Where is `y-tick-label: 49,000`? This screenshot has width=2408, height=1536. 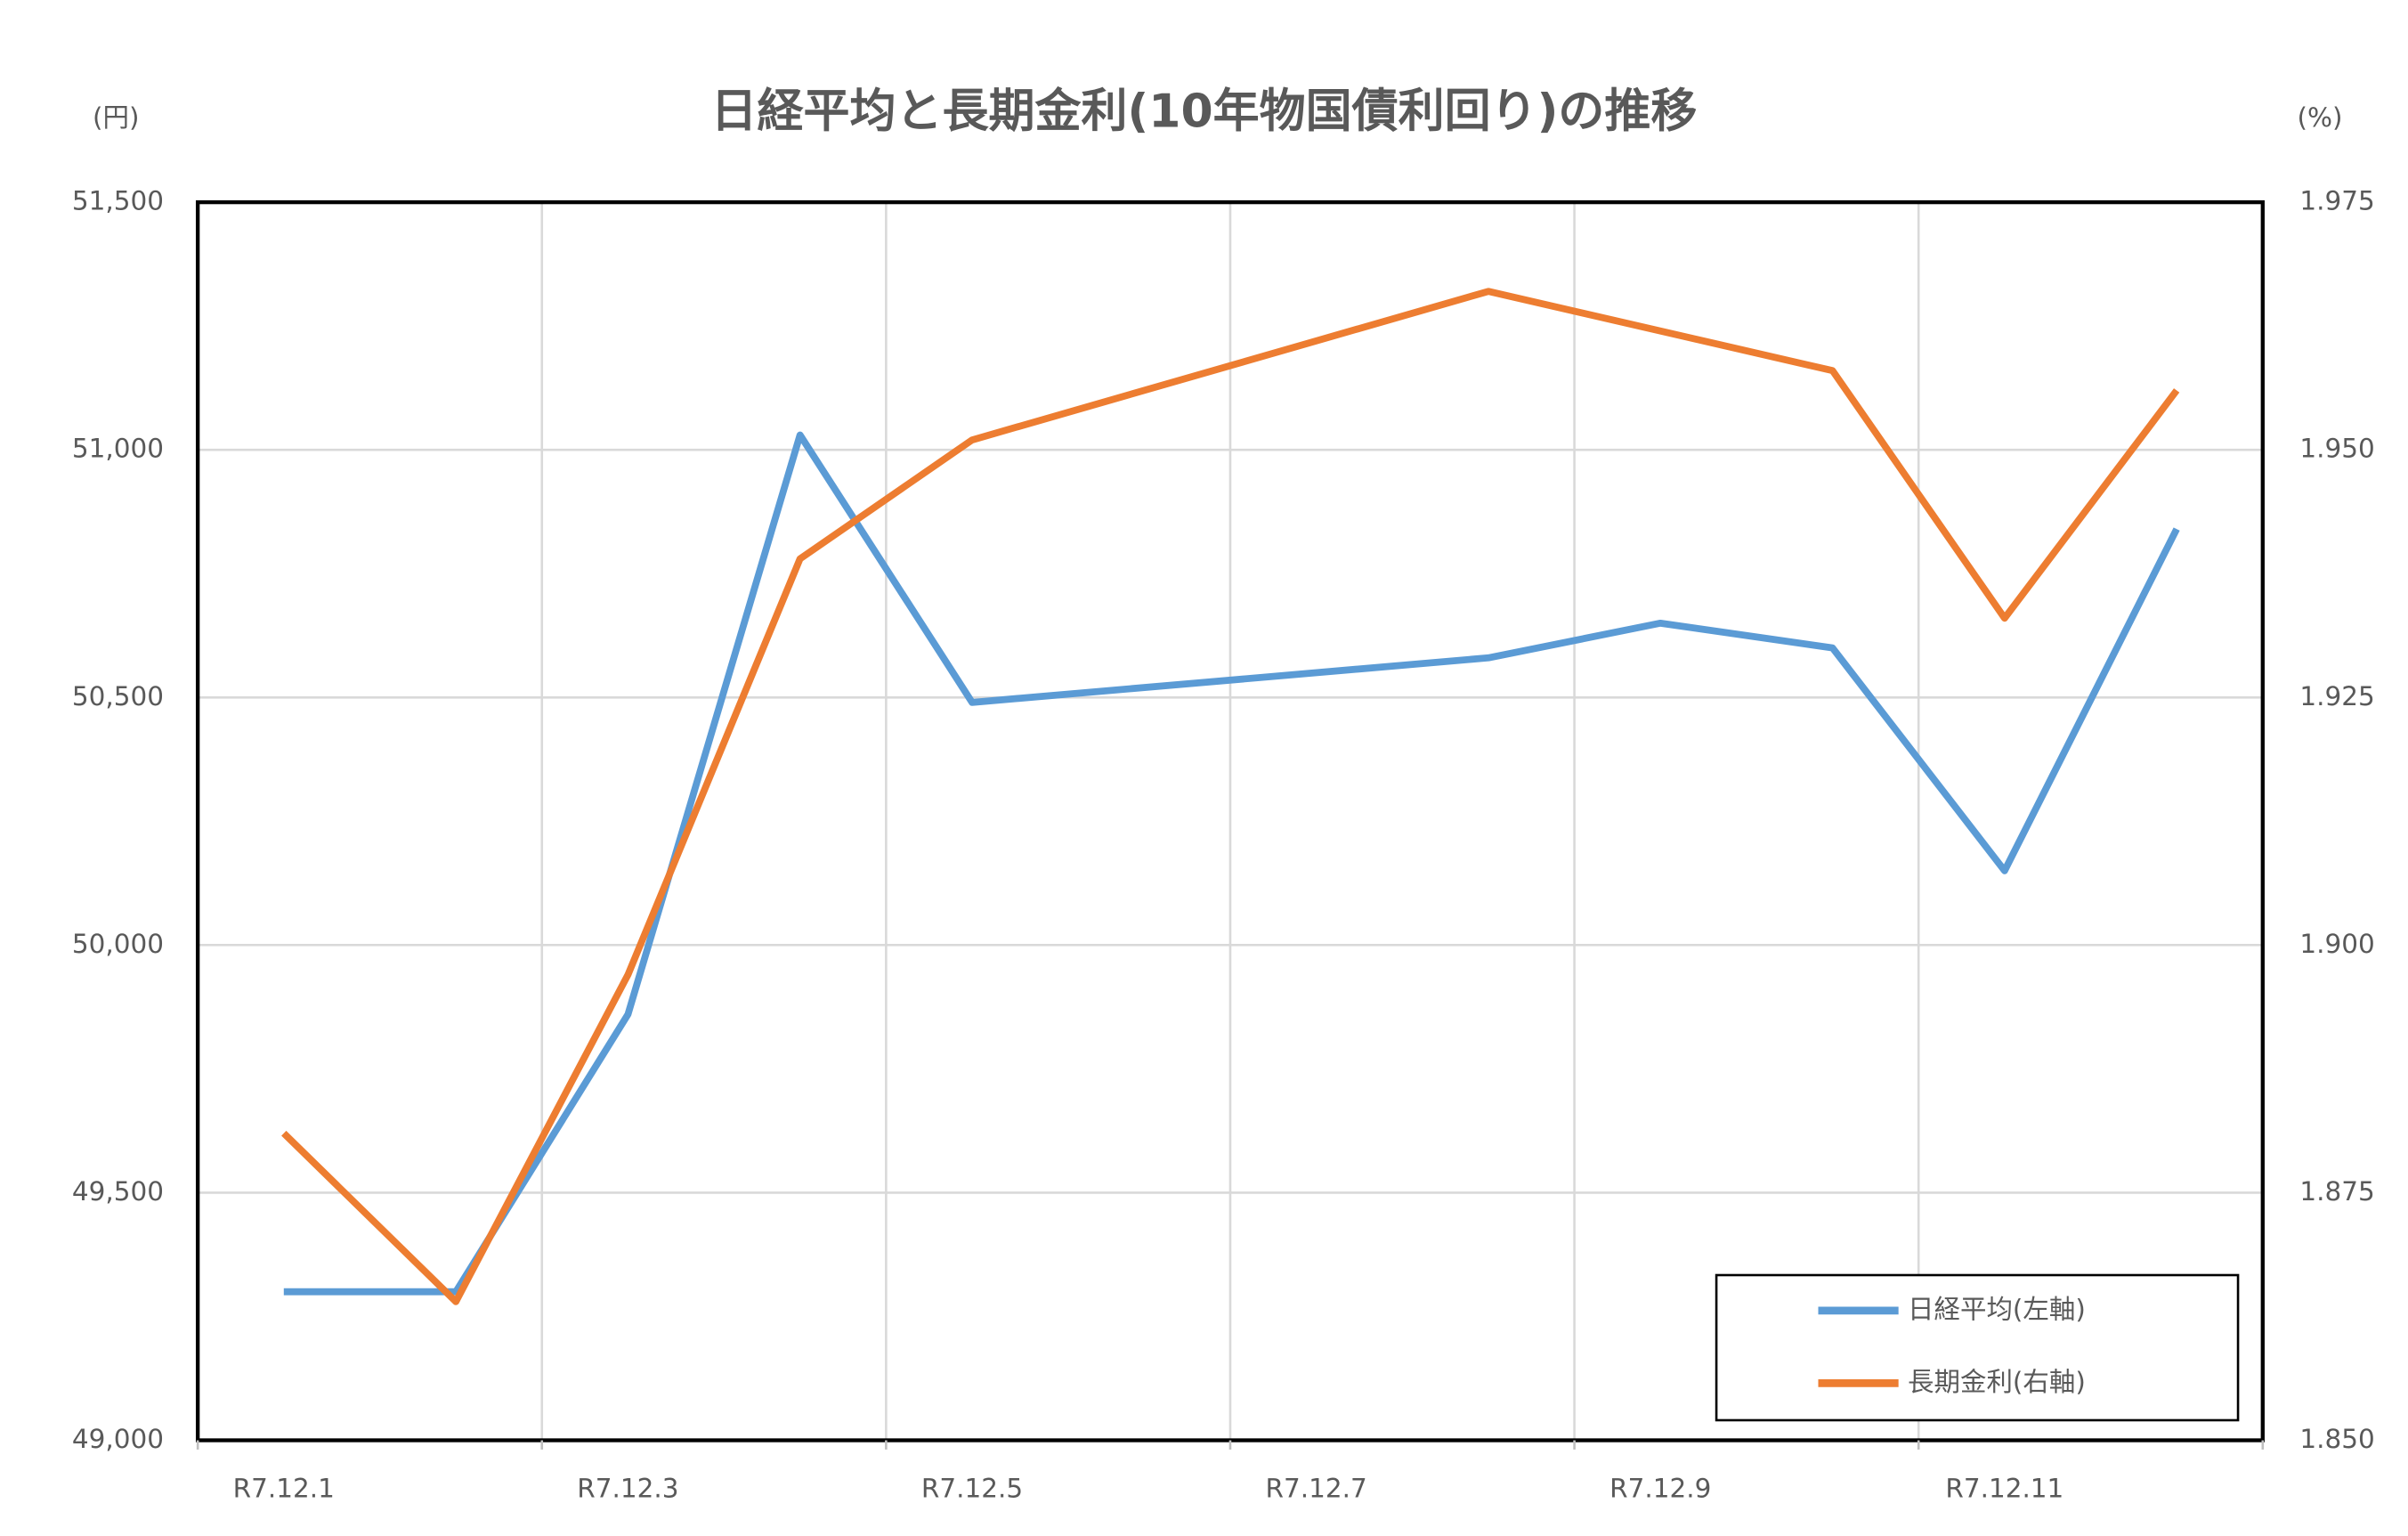
y-tick-label: 49,000 is located at coordinates (118, 1439).